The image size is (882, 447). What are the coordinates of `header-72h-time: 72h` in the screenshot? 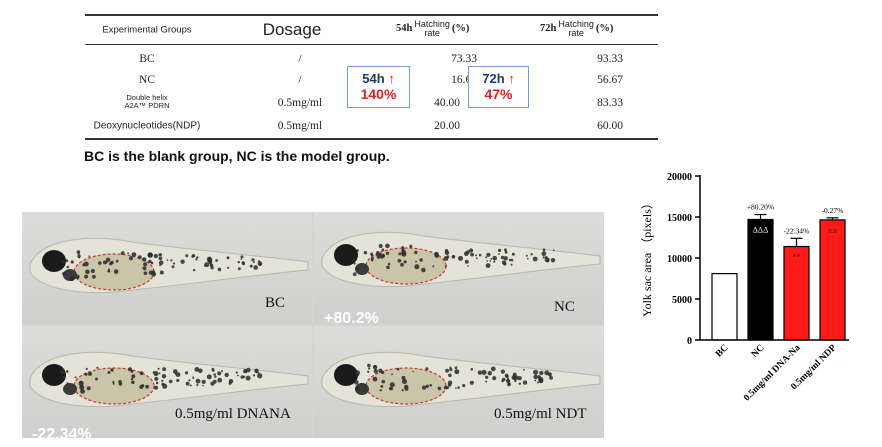 It's located at (548, 28).